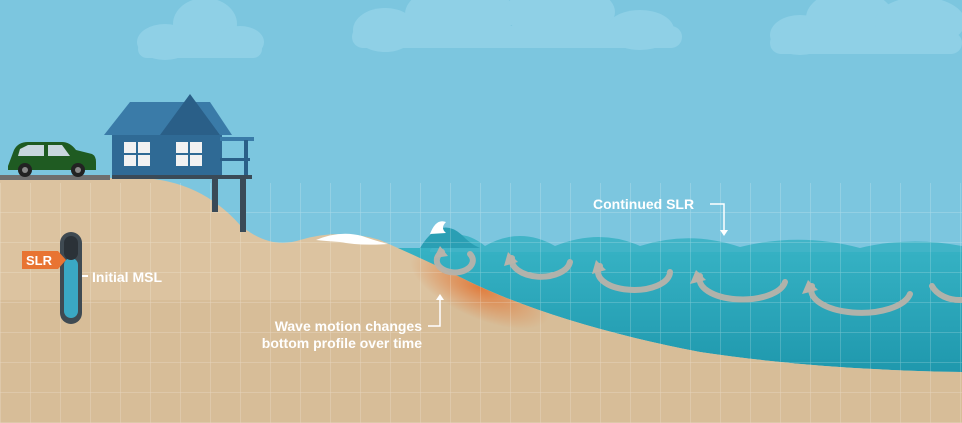 The height and width of the screenshot is (423, 962). Describe the element at coordinates (349, 326) in the screenshot. I see `wave-motion-label-line1: Wave motion changes` at that location.